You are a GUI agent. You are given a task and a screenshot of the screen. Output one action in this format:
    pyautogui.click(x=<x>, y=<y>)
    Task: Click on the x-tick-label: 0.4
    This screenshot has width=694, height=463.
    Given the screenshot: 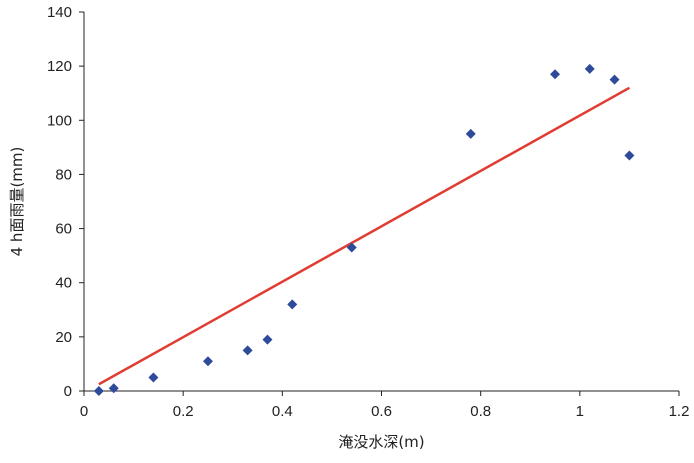 What is the action you would take?
    pyautogui.click(x=282, y=411)
    